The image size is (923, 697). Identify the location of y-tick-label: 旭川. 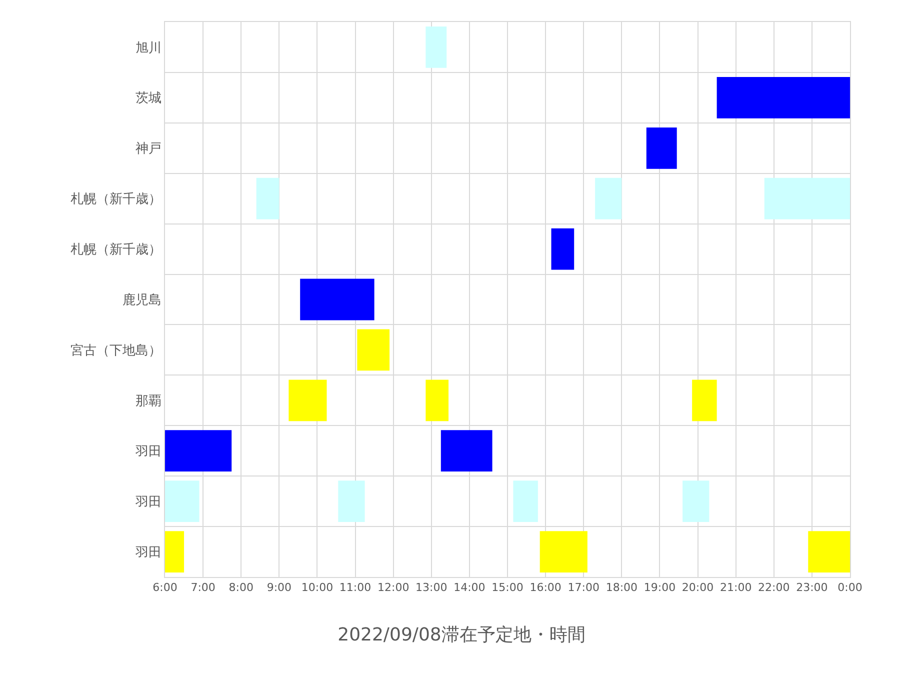
(148, 48).